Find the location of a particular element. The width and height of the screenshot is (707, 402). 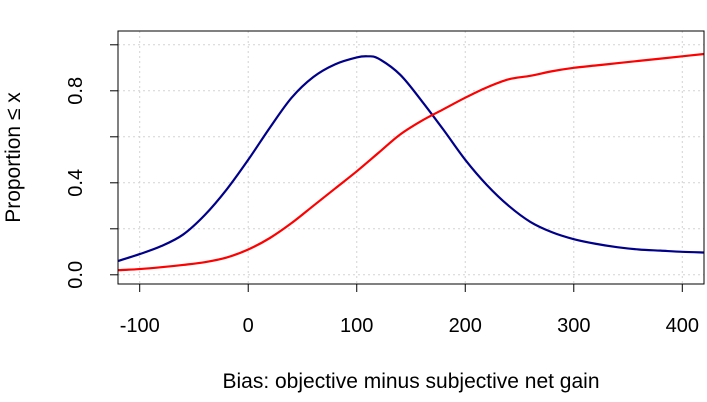

y-axis: 0.0 0.4 0.8 is located at coordinates (91, 166).